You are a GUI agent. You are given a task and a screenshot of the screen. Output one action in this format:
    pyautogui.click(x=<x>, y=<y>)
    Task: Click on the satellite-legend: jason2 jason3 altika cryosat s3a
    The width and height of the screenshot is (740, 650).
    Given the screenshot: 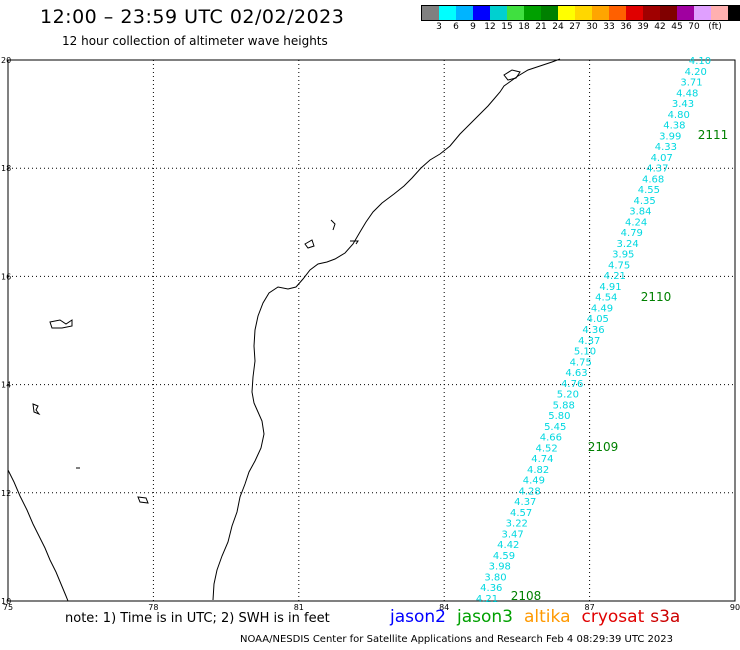 What is the action you would take?
    pyautogui.click(x=535, y=617)
    